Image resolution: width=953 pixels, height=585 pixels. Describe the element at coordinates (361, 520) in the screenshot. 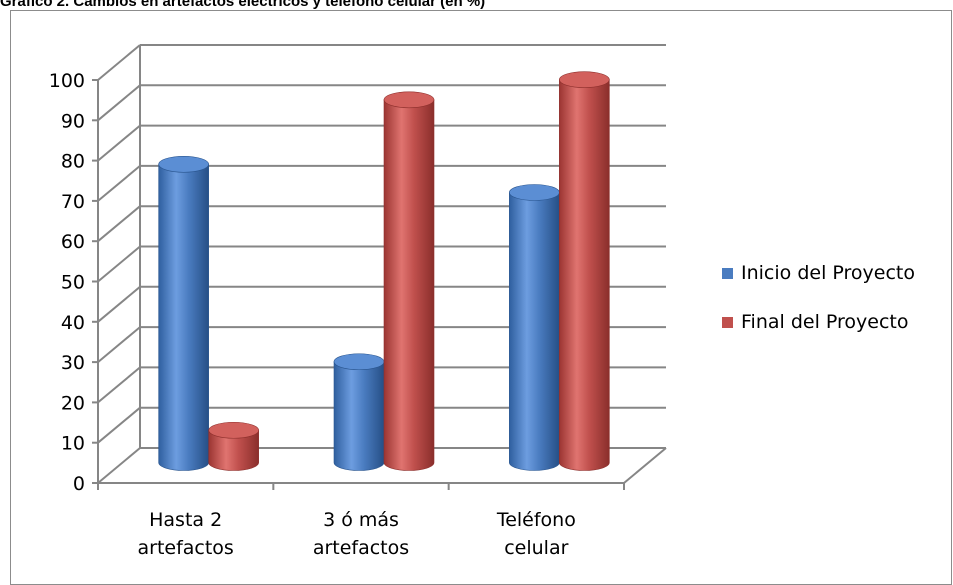

I see `x-category-label: 3 ó más` at that location.